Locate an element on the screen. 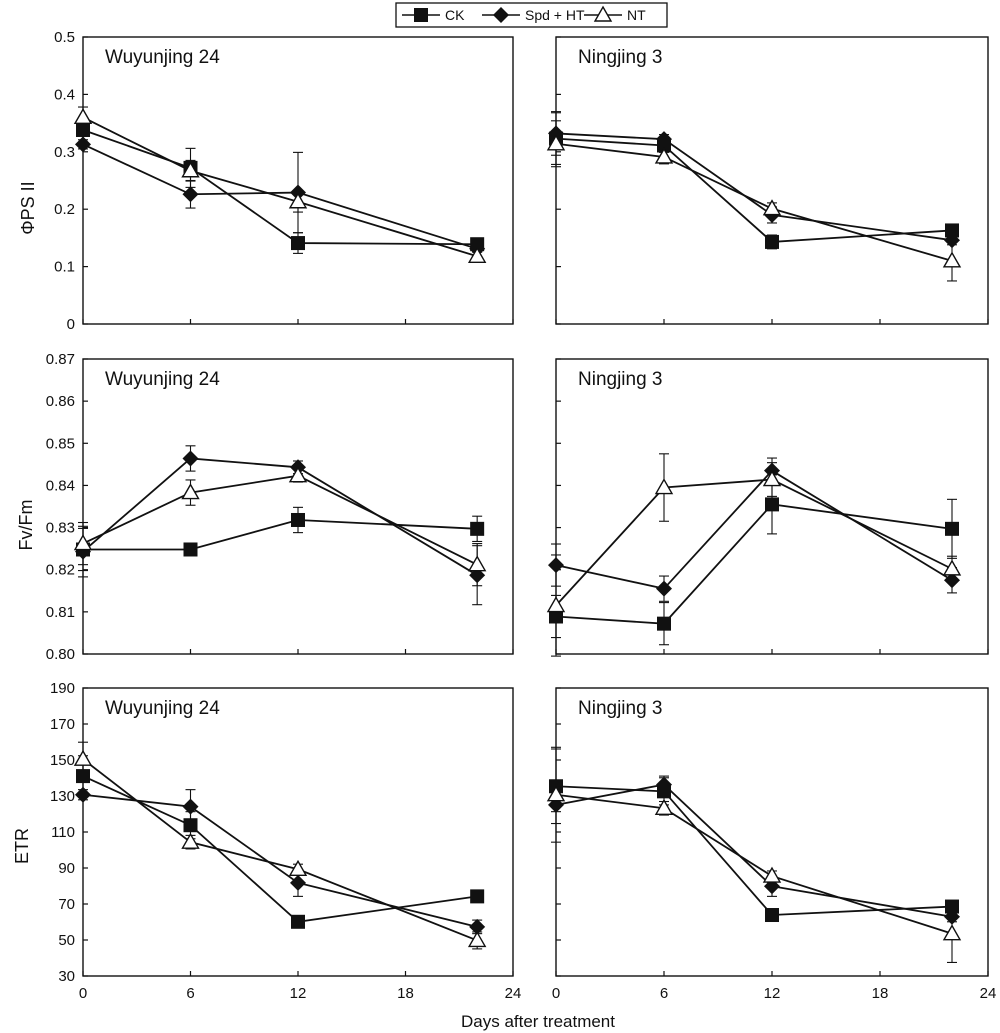 The image size is (1000, 1033). y-tick-label: 190 is located at coordinates (62, 688).